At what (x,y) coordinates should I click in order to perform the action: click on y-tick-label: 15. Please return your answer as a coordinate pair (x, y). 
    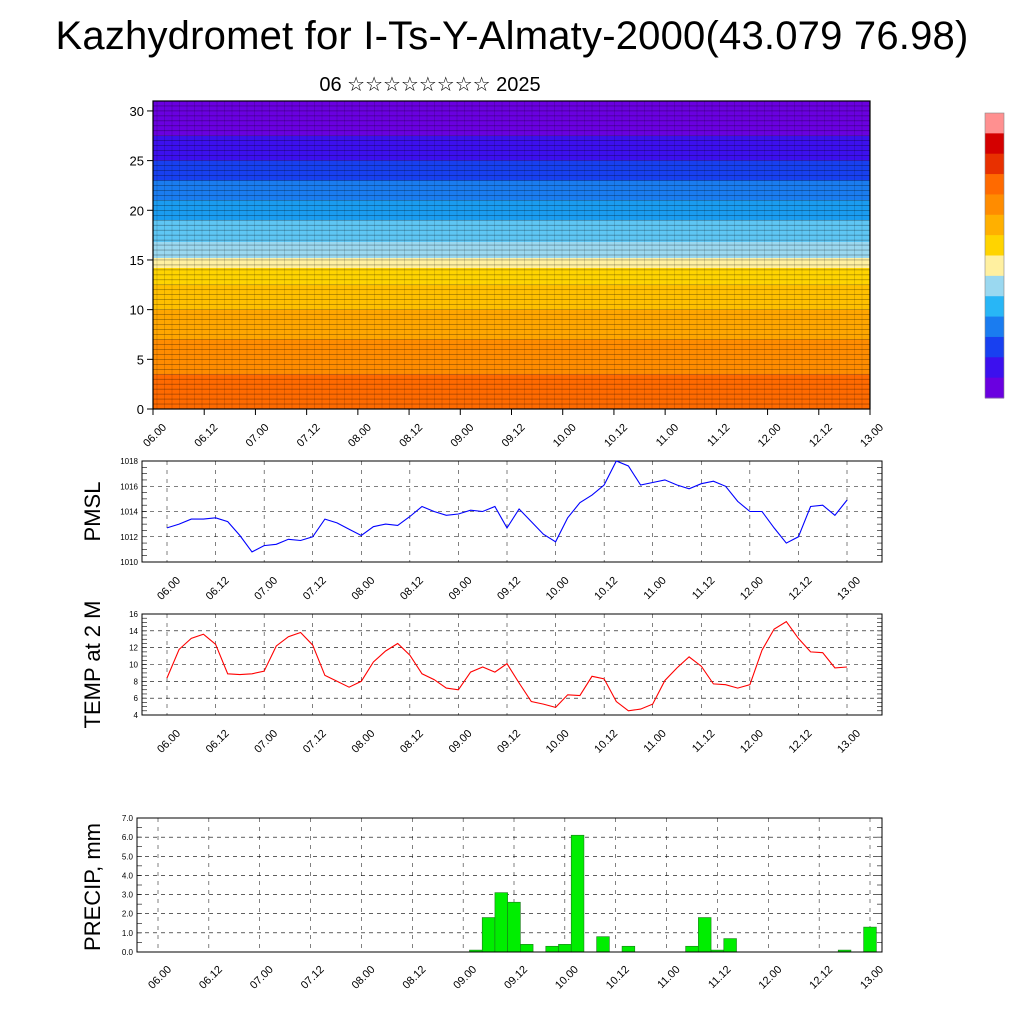
    Looking at the image, I should click on (137, 260).